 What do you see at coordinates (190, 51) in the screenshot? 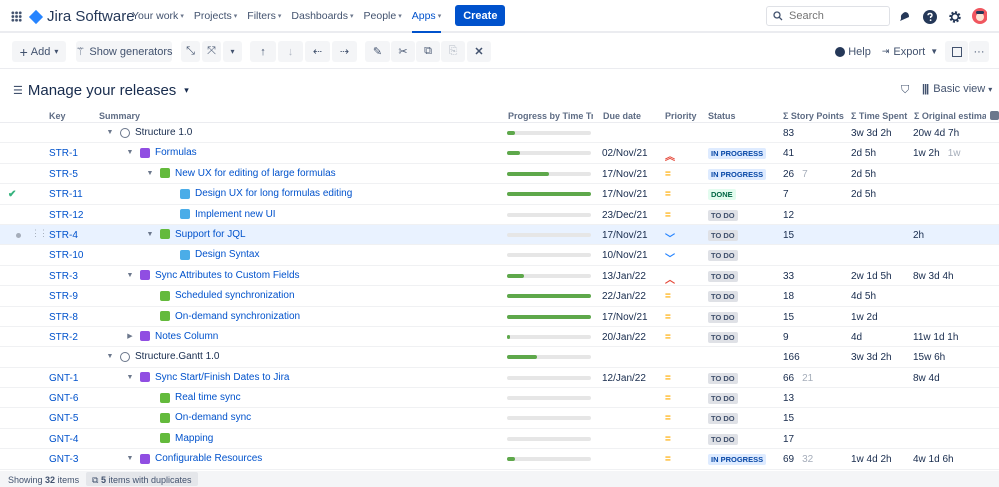
I see `expand-all-icon: ⤡` at bounding box center [190, 51].